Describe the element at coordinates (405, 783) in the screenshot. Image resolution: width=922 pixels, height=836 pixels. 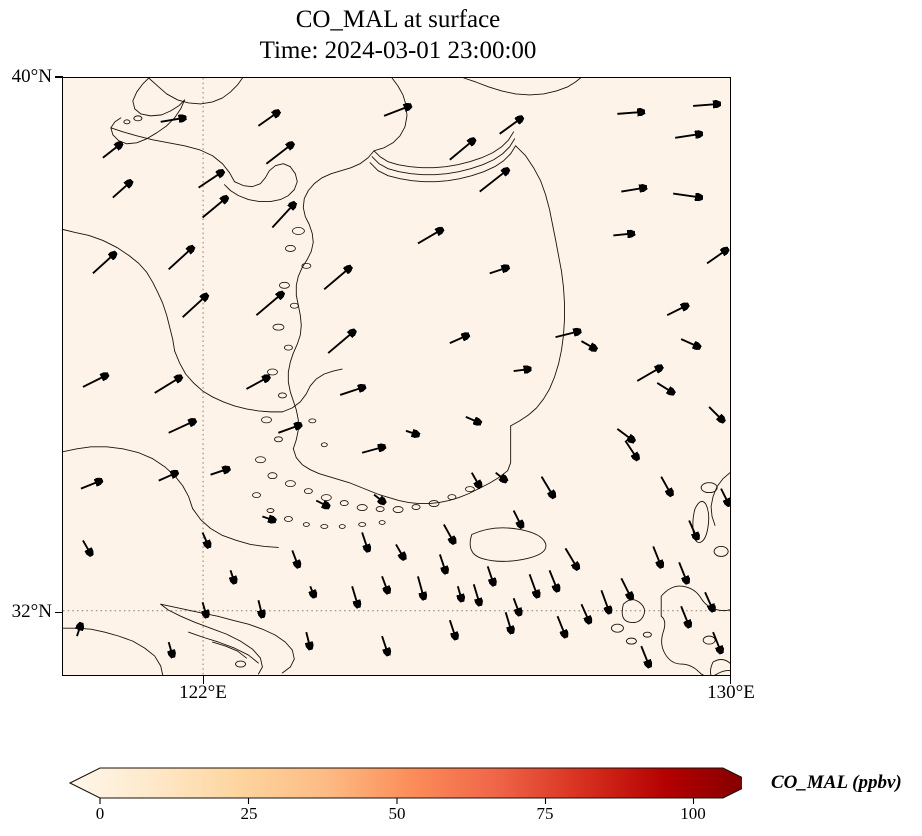
I see `colorbar-gradient-bar` at that location.